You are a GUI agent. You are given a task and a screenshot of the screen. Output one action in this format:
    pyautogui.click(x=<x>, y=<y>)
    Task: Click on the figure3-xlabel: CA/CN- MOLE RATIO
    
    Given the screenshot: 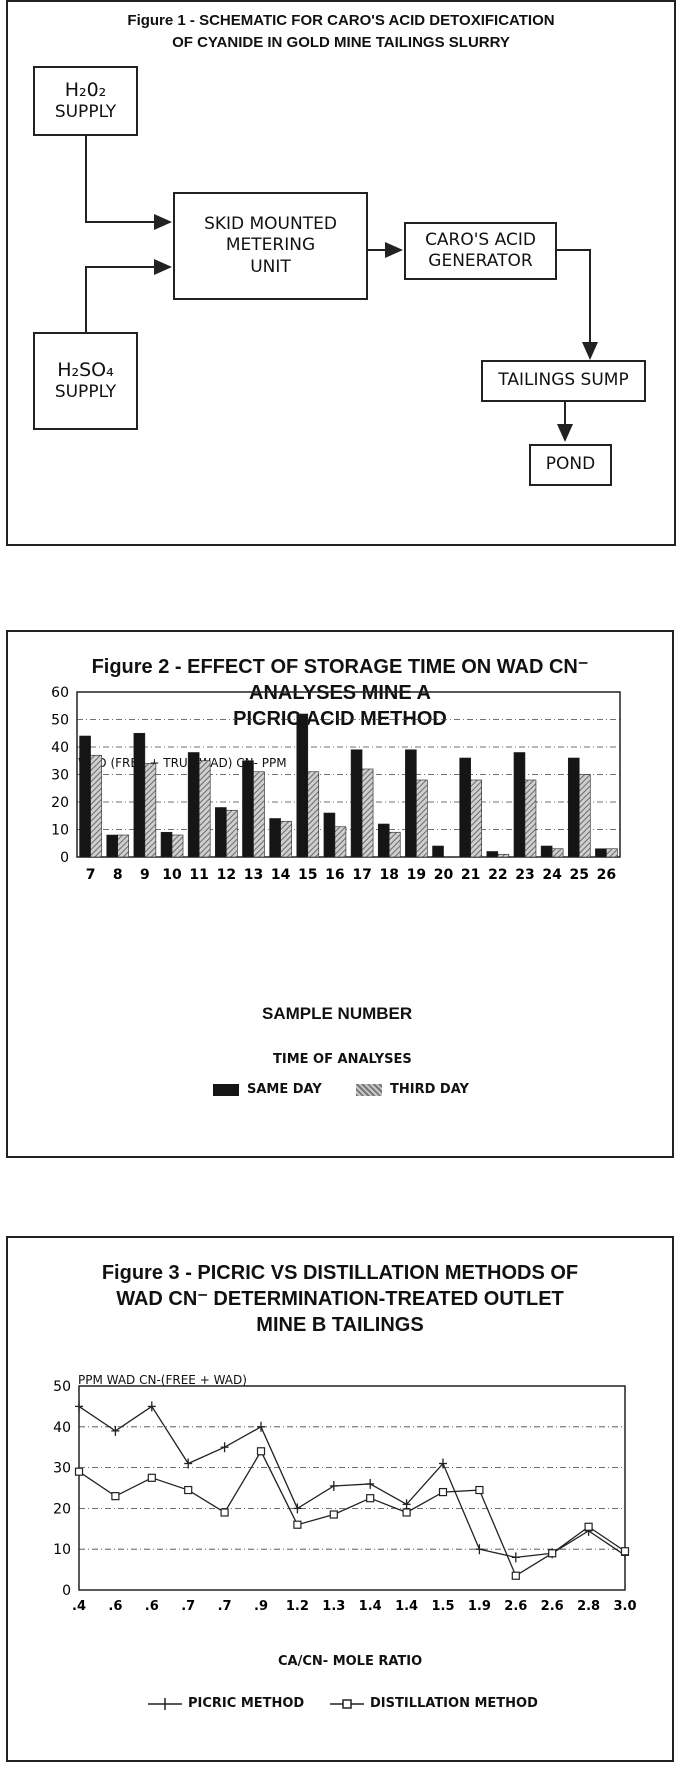 What is the action you would take?
    pyautogui.click(x=350, y=1661)
    